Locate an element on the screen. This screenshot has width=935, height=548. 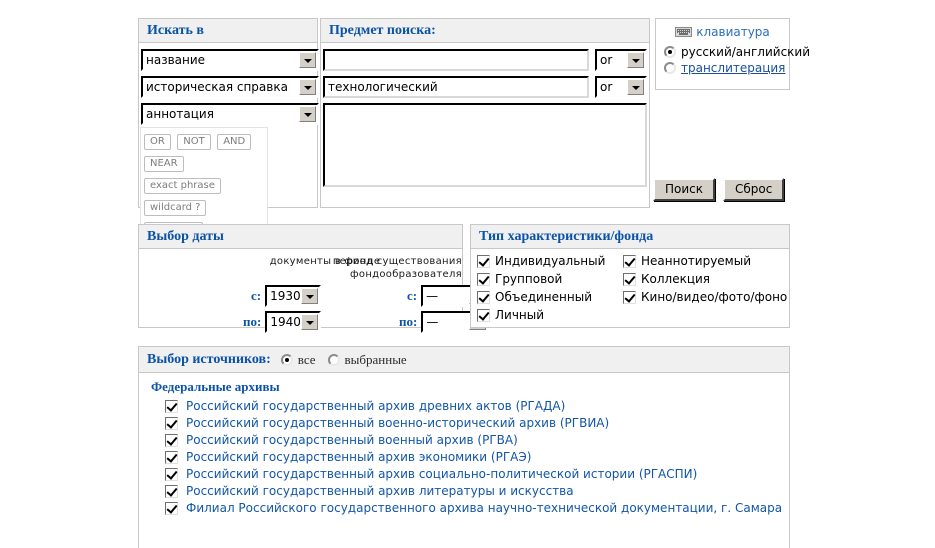
sources-scope-selected-label: выбранные is located at coordinates (375, 359).